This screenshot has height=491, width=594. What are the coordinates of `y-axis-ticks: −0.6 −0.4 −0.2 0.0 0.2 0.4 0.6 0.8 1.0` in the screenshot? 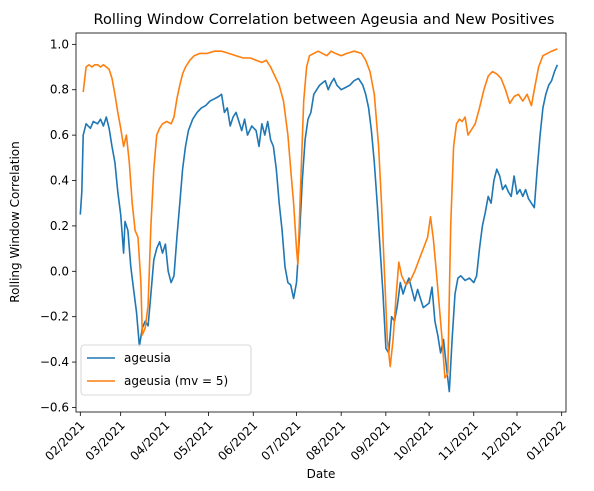 It's located at (58, 225).